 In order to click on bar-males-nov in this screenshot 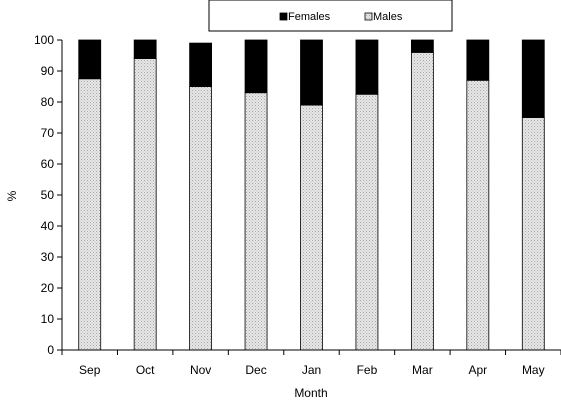, I will do `click(201, 218)`.